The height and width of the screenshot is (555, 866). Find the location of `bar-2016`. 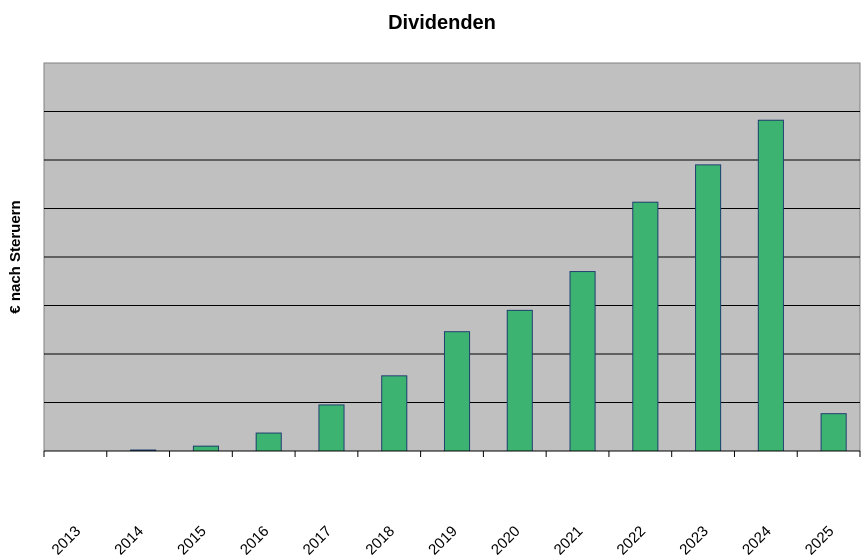

bar-2016 is located at coordinates (268, 442).